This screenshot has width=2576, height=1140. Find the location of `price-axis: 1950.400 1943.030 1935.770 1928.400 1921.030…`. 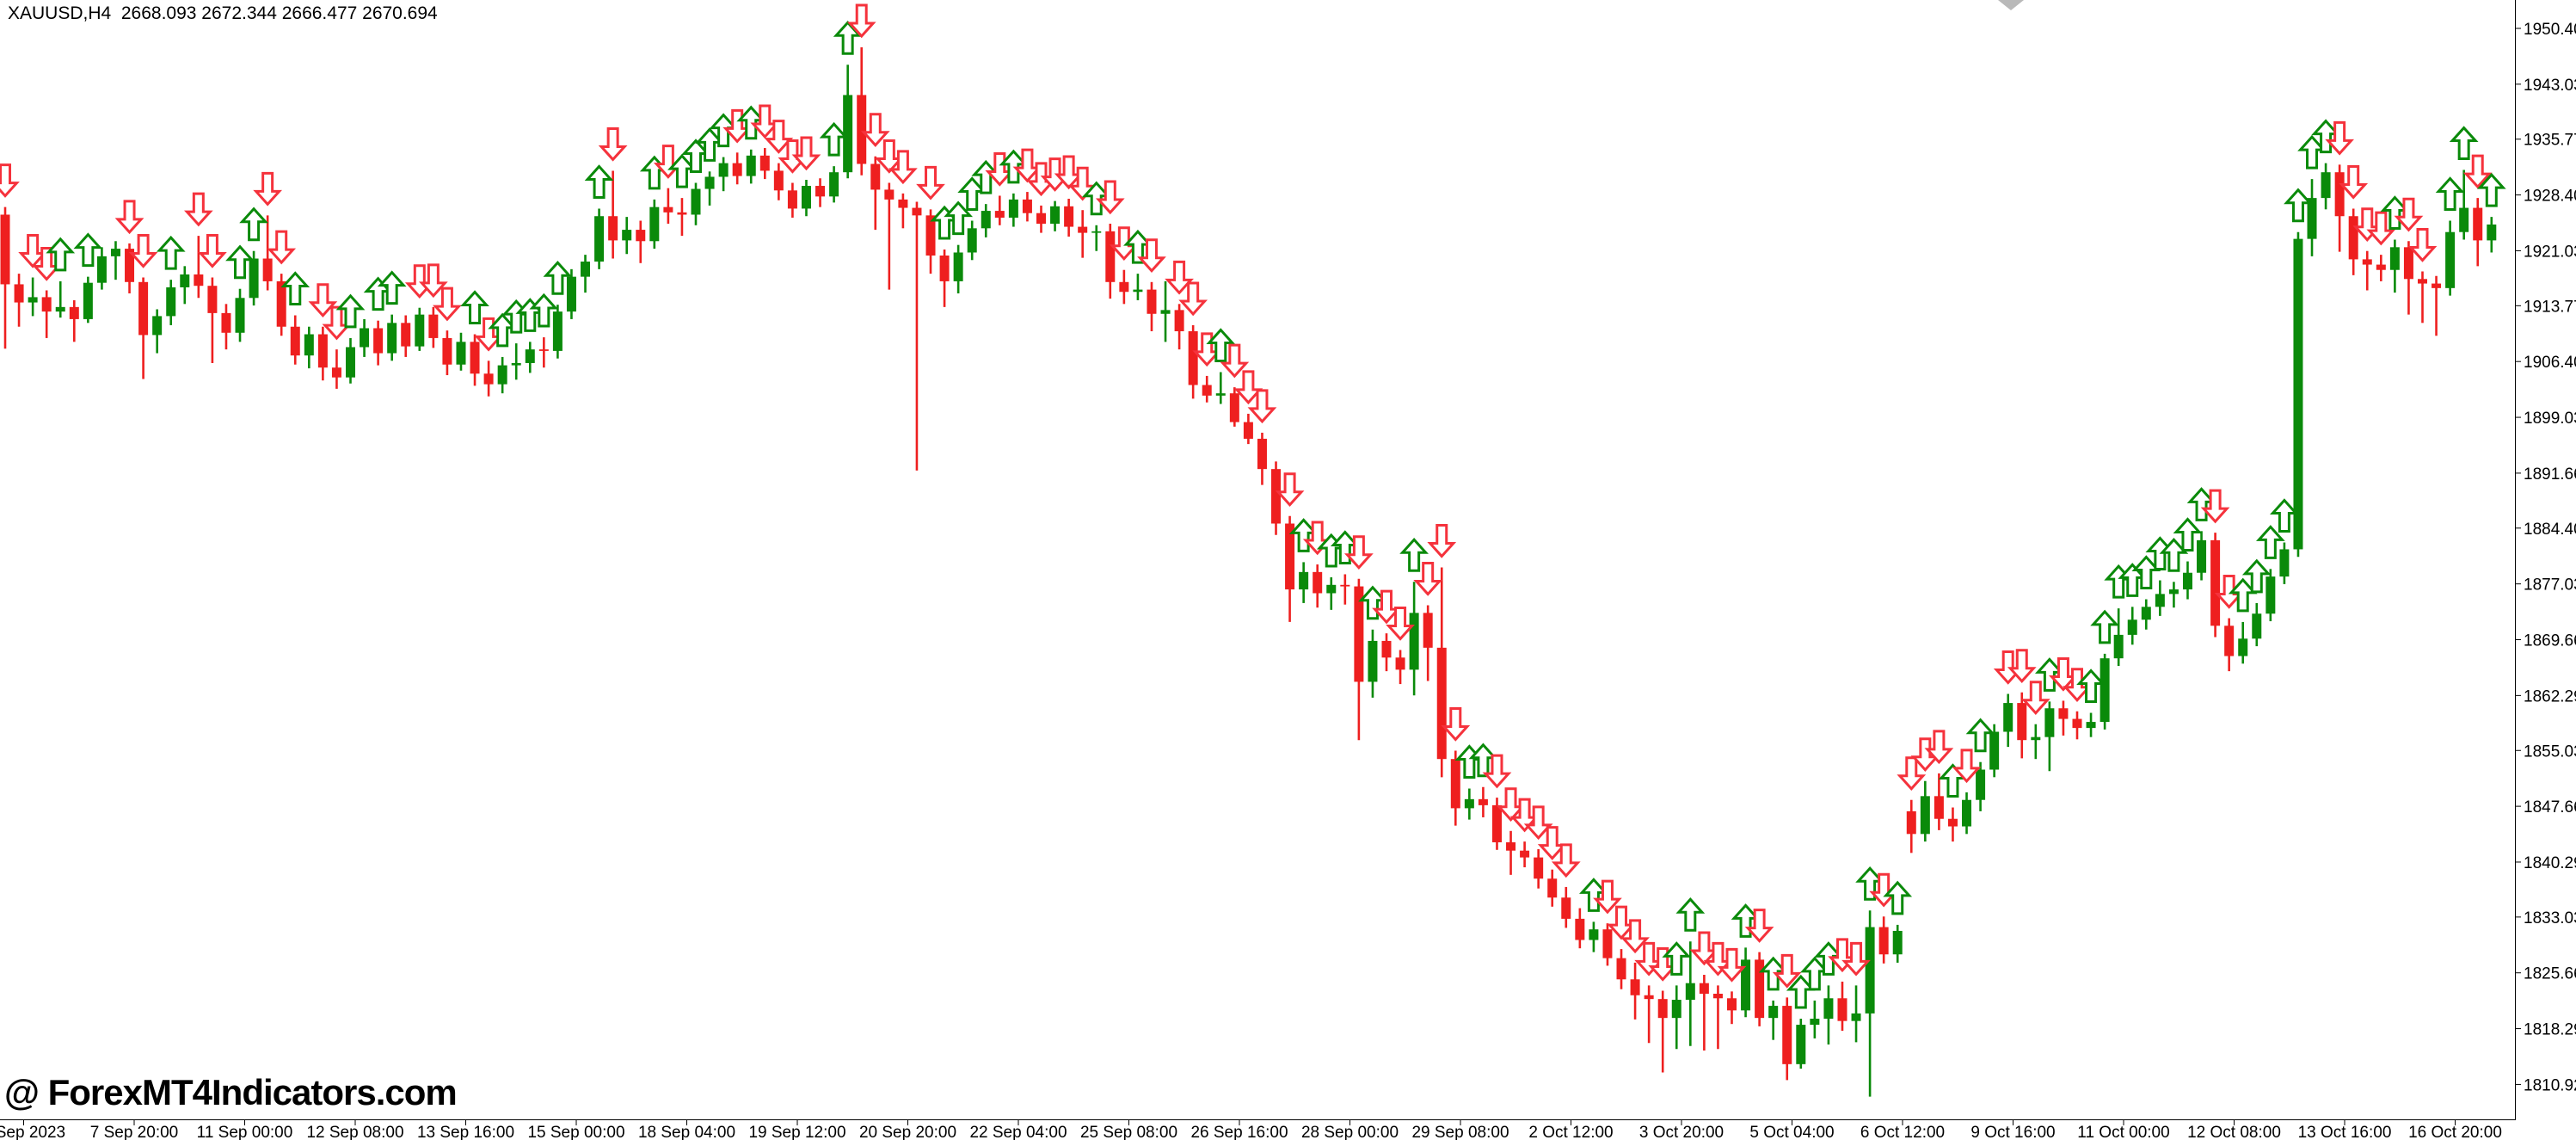

price-axis: 1950.400 1943.030 1935.770 1928.400 1921.030… is located at coordinates (2545, 557).